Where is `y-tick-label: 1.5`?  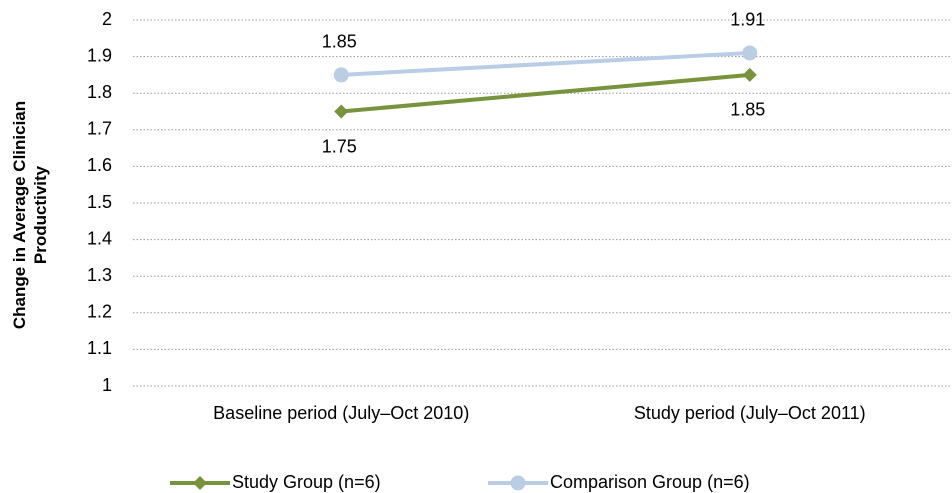 y-tick-label: 1.5 is located at coordinates (99, 202).